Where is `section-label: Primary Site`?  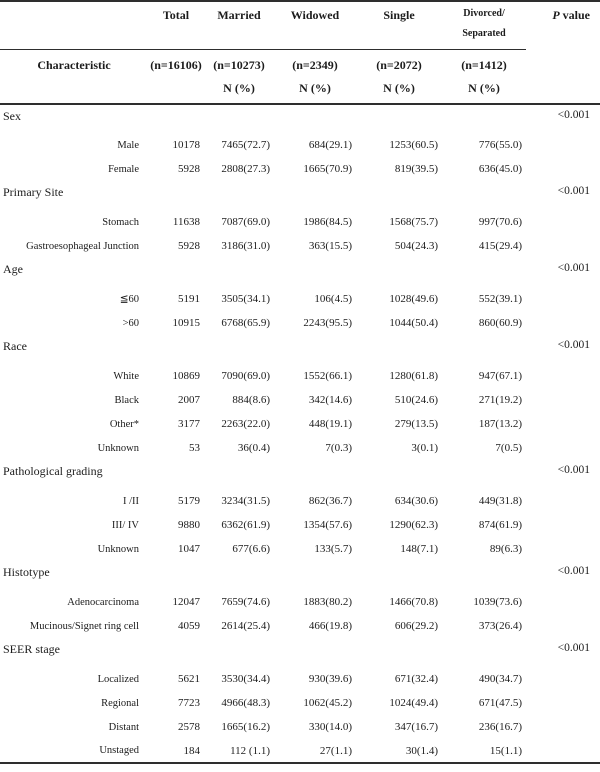
section-label: Primary Site is located at coordinates (33, 192).